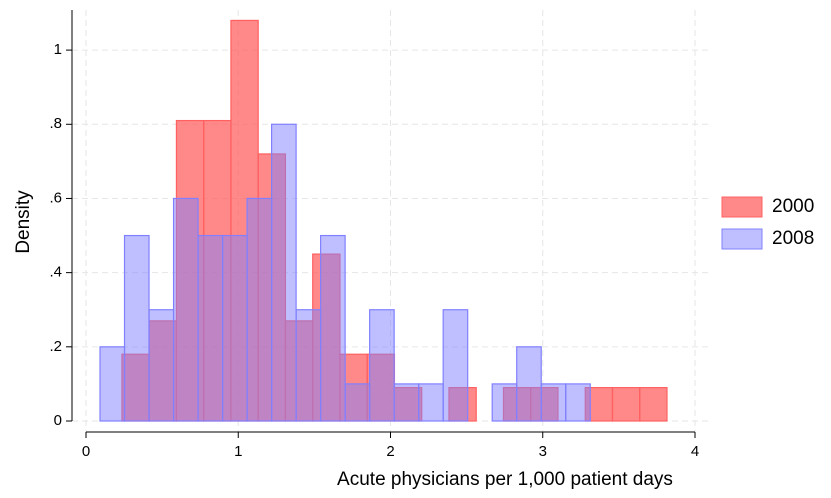  What do you see at coordinates (23, 222) in the screenshot?
I see `y-axis-label: Density` at bounding box center [23, 222].